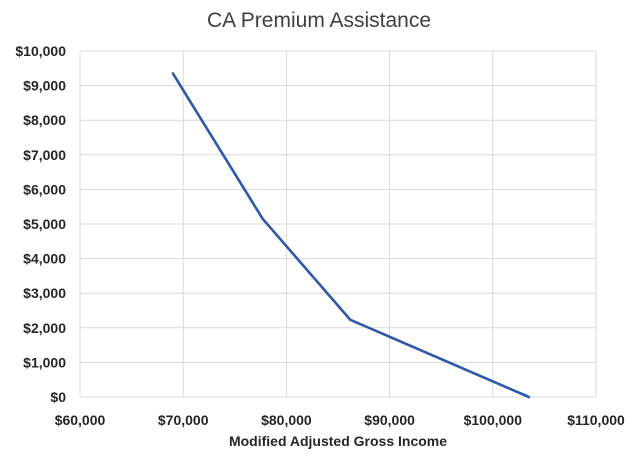 The height and width of the screenshot is (464, 640). I want to click on y-tick-label: $7,000, so click(44, 155).